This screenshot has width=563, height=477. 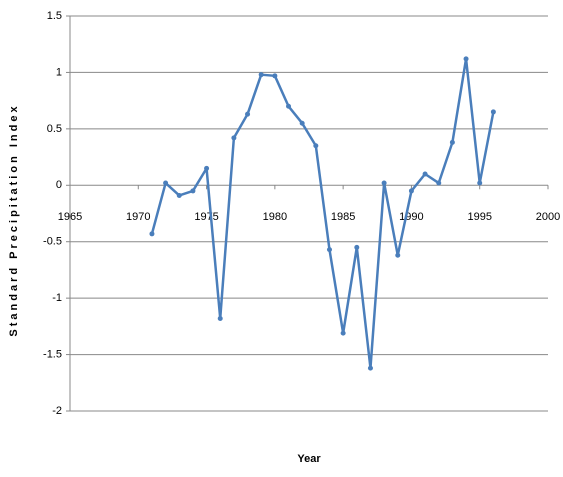 I want to click on x-axis-label: Year, so click(x=309, y=459).